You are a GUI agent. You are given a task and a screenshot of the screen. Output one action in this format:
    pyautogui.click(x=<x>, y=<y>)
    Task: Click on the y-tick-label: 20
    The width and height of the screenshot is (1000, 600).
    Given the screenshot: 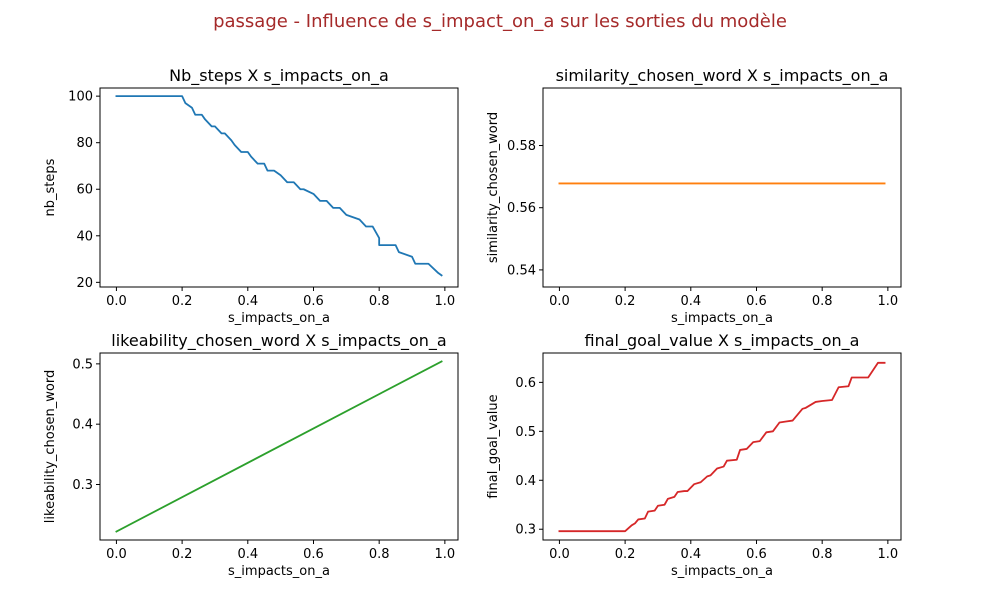 What is the action you would take?
    pyautogui.click(x=84, y=283)
    